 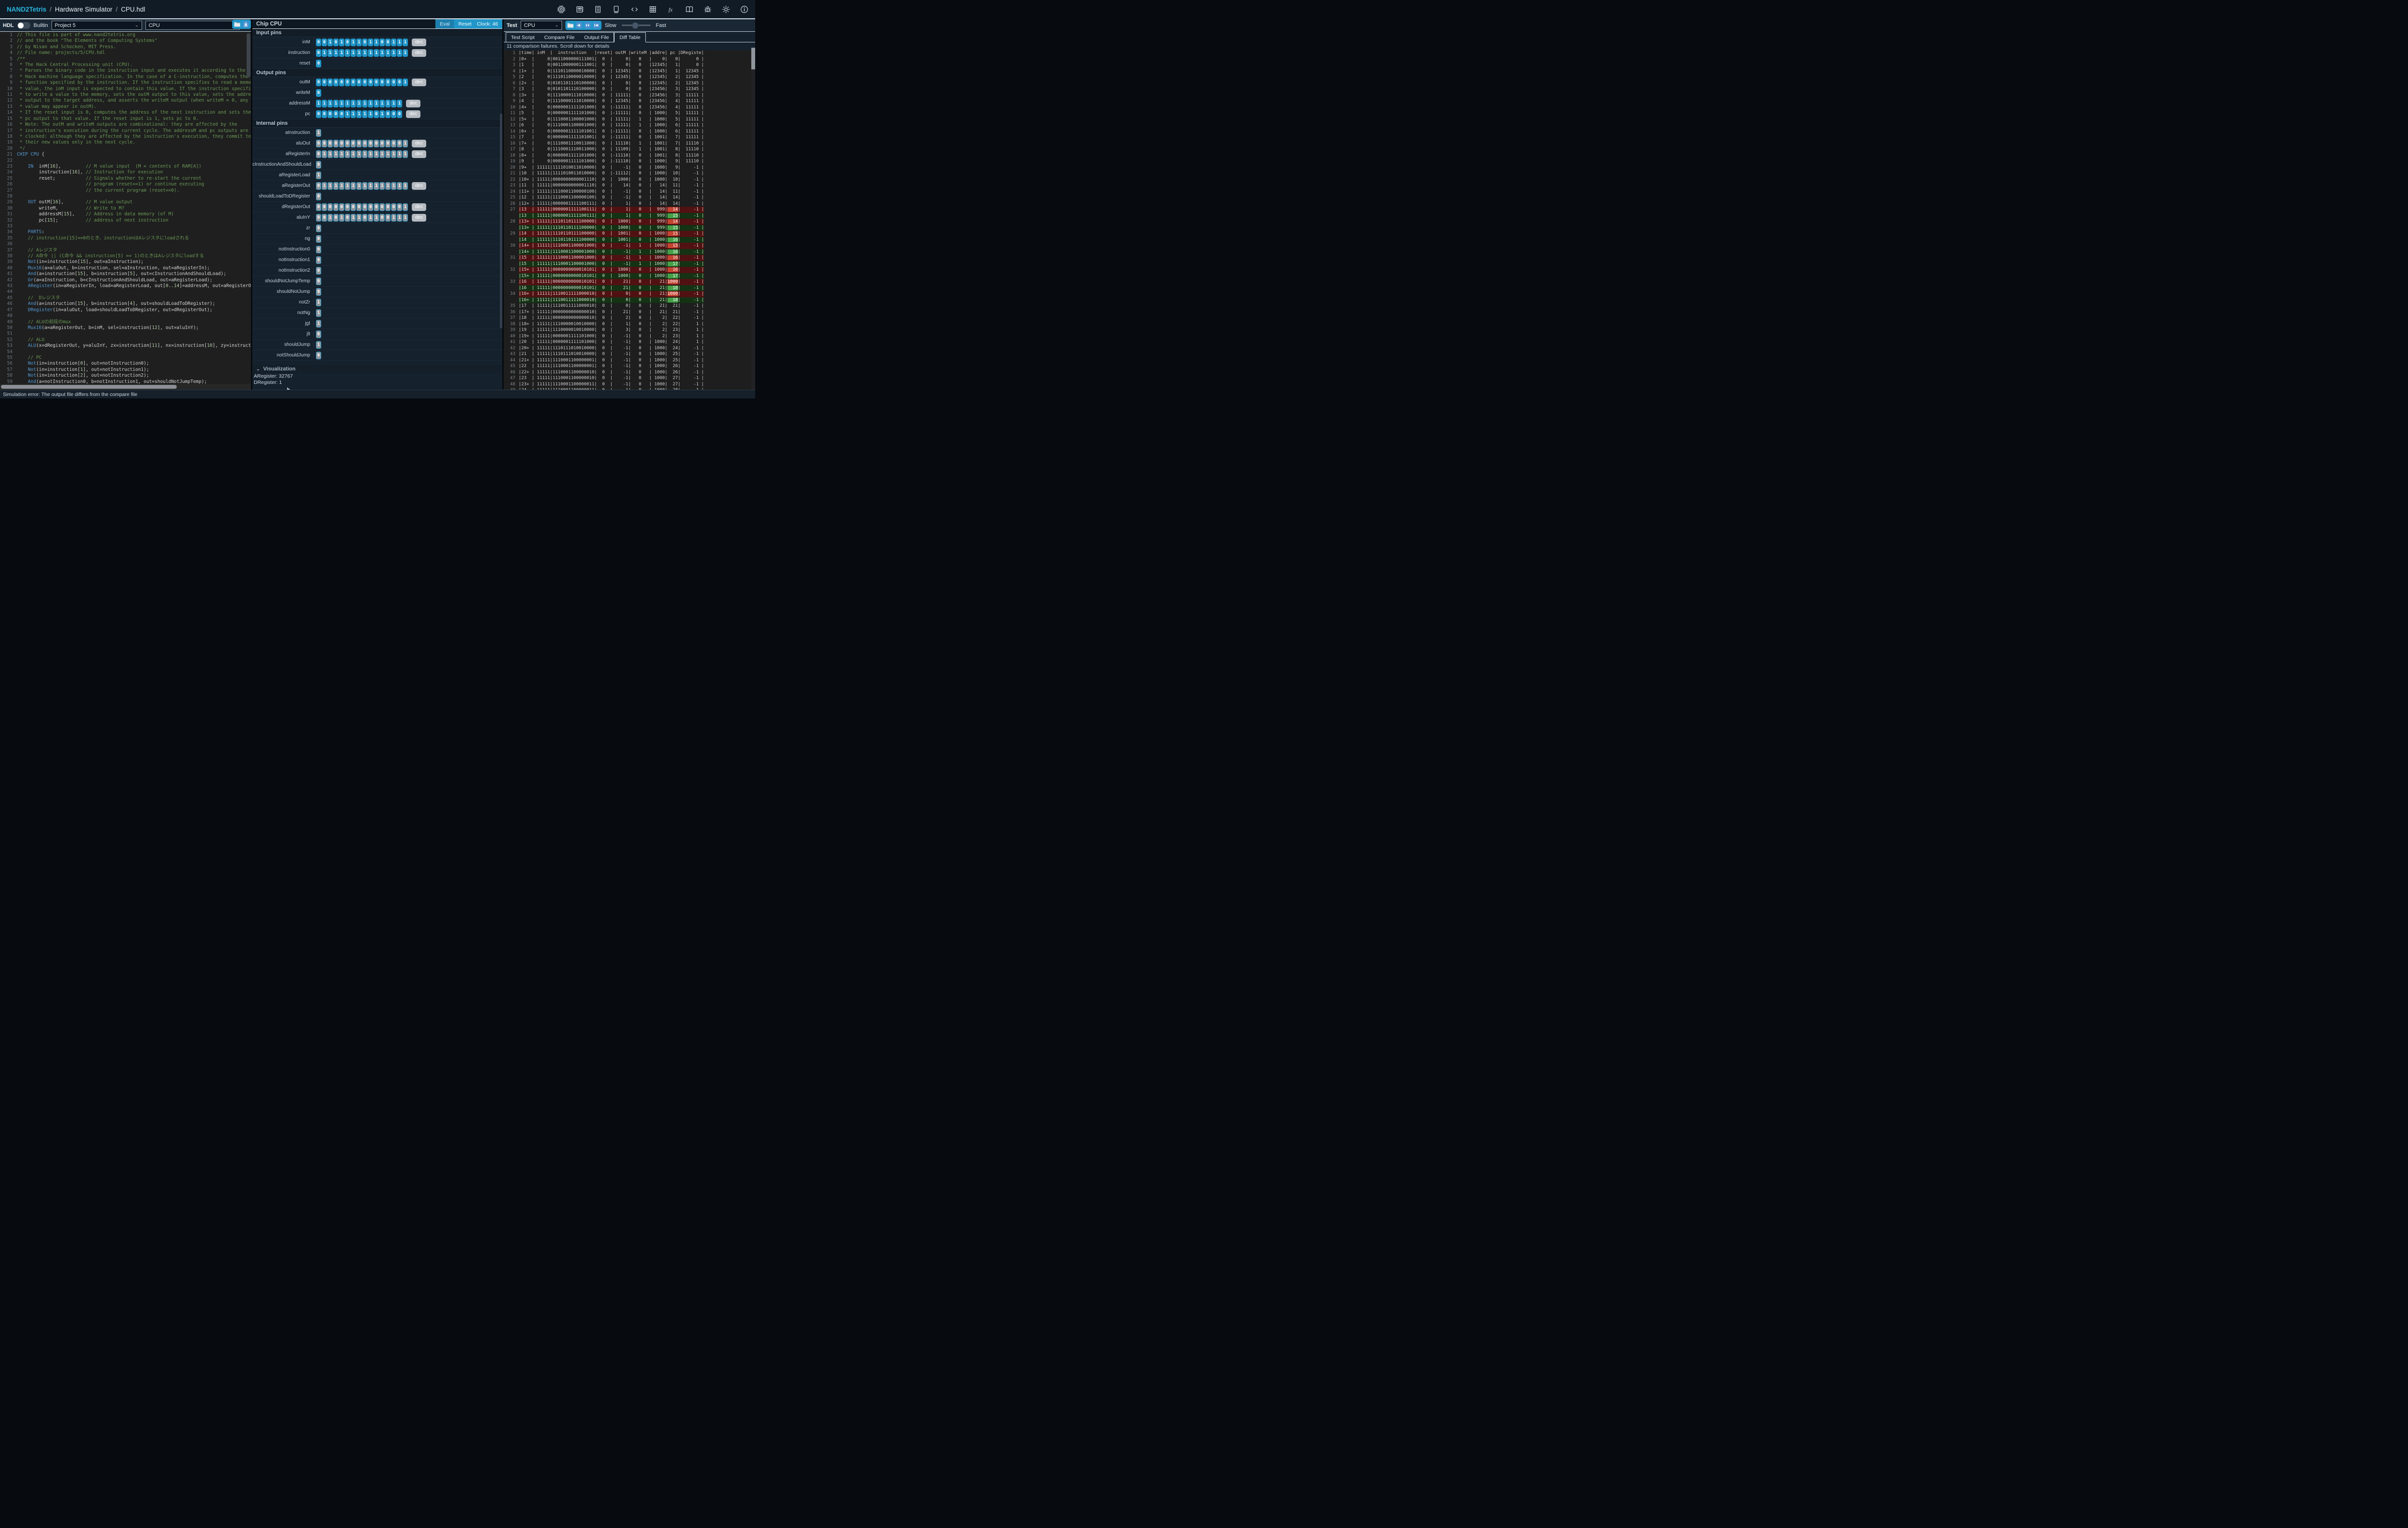 I want to click on reset-button: Reset, so click(x=465, y=24).